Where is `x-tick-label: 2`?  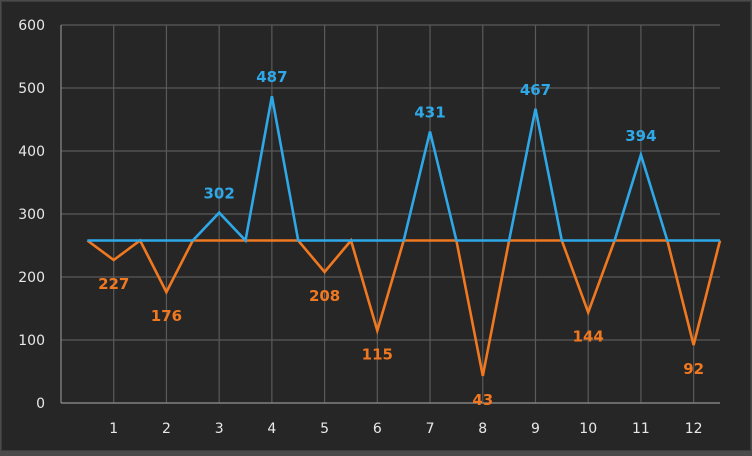
x-tick-label: 2 is located at coordinates (166, 429).